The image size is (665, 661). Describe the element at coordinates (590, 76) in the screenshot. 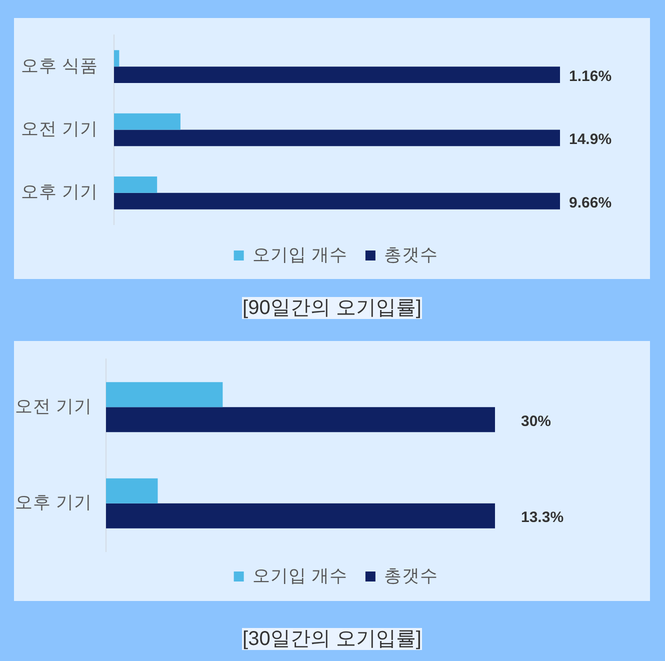

I see `text: 1.16%` at that location.